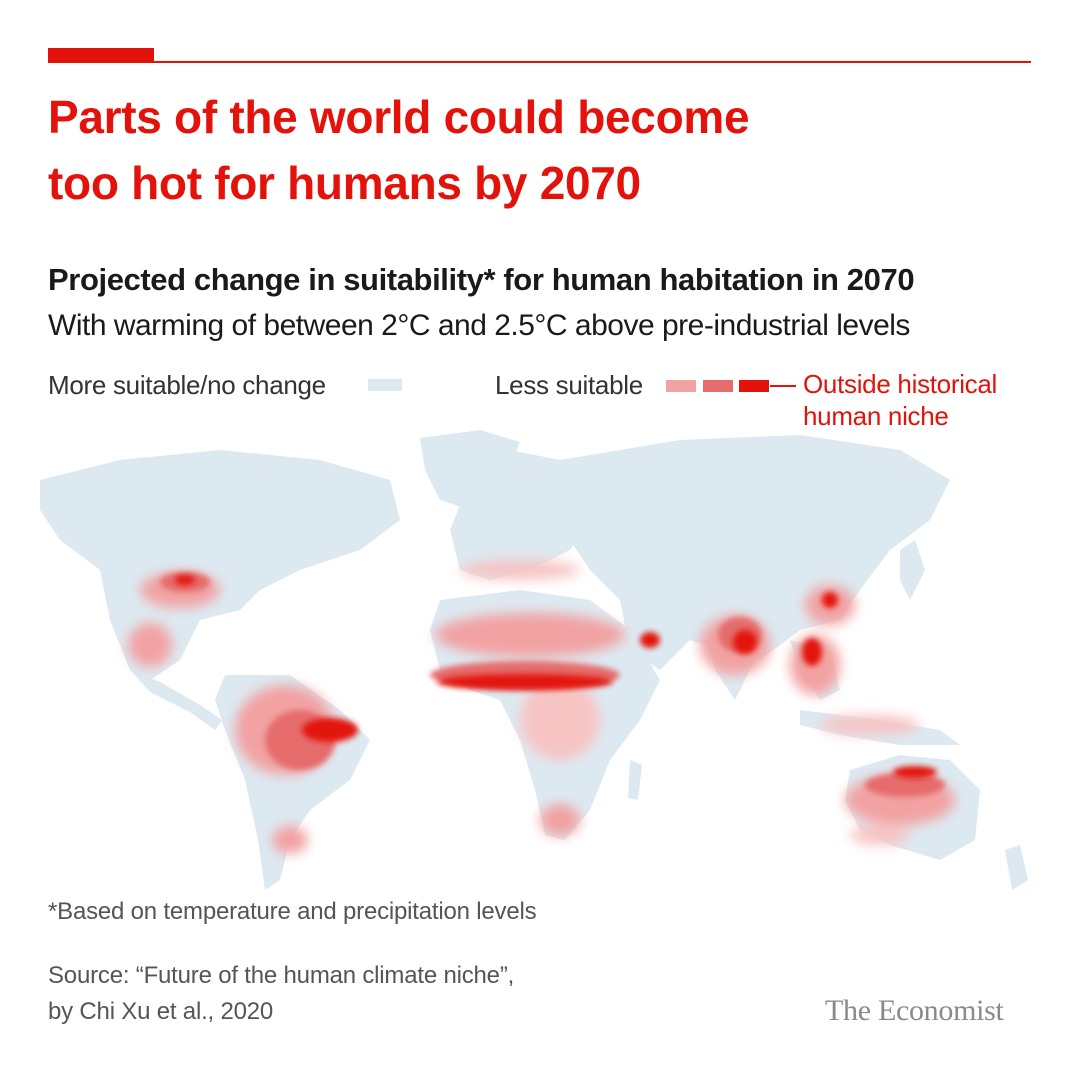 The width and height of the screenshot is (1080, 1080). What do you see at coordinates (187, 385) in the screenshot?
I see `legend-more-label: More suitable/no change` at bounding box center [187, 385].